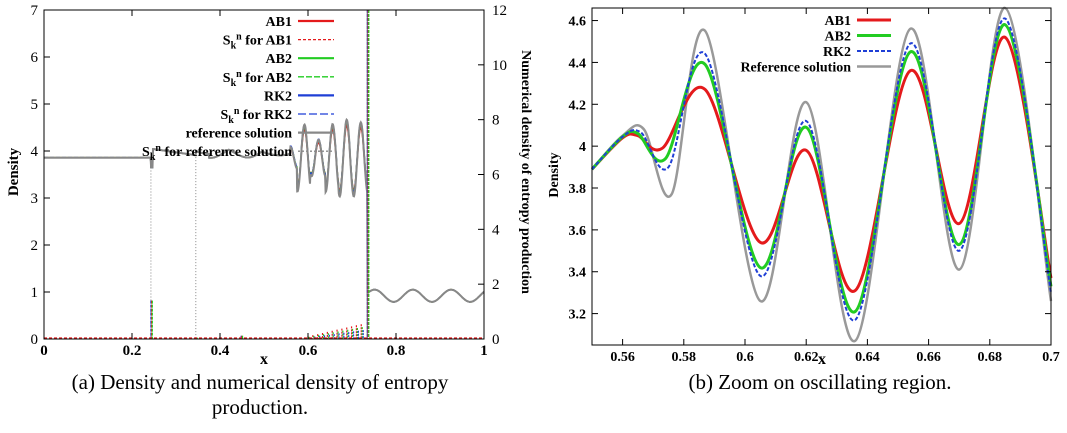  Describe the element at coordinates (35, 105) in the screenshot. I see `y-tick-label-5: 5` at that location.